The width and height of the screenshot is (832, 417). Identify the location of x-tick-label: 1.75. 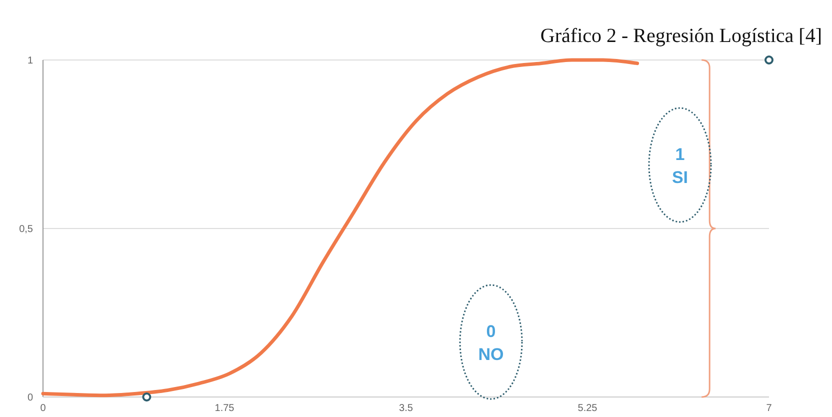
(224, 408).